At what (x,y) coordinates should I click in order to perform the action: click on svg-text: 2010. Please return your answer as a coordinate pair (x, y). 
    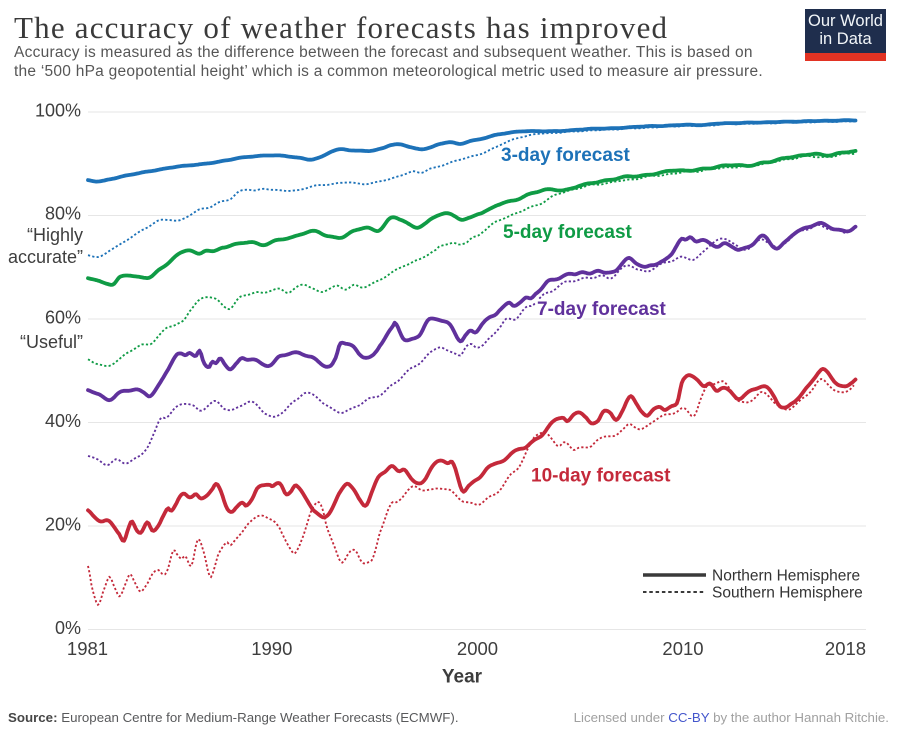
    Looking at the image, I should click on (682, 648).